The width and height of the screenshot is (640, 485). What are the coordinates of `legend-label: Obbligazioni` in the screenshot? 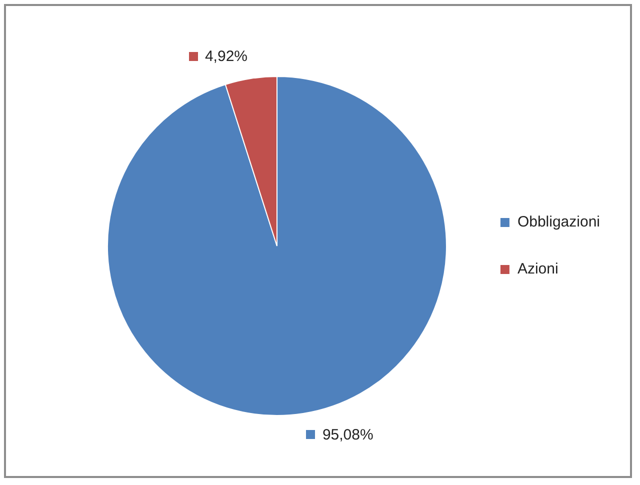 It's located at (558, 222).